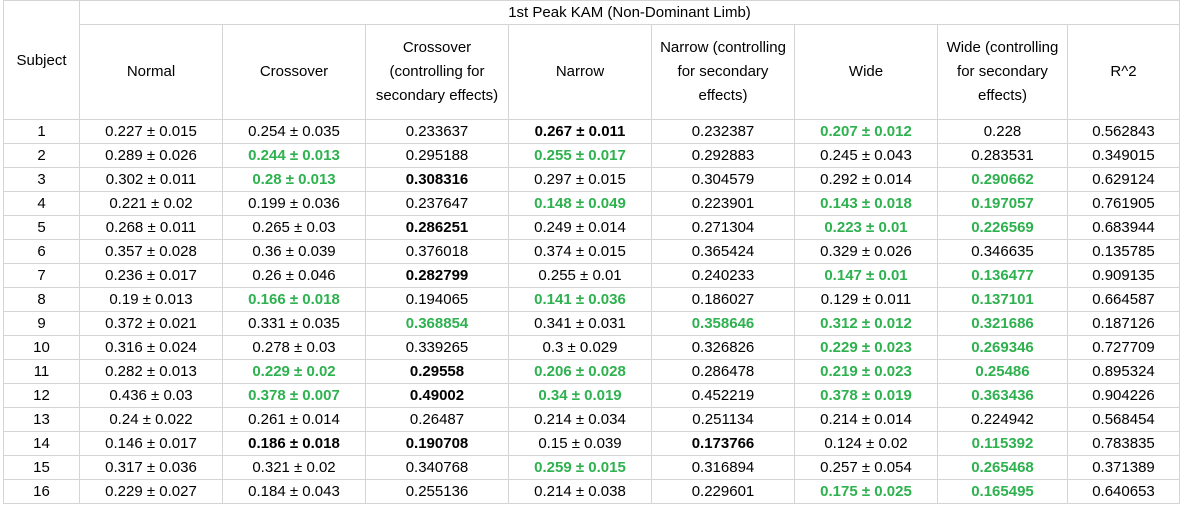 Image resolution: width=1189 pixels, height=507 pixels. Describe the element at coordinates (580, 131) in the screenshot. I see `value-cell: 0.267 ± 0.011` at that location.